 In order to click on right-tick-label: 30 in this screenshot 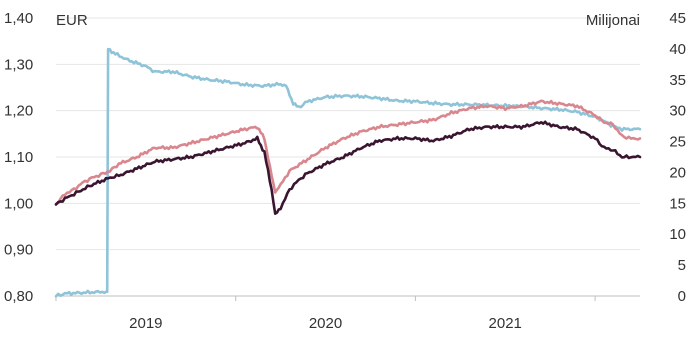, I will do `click(677, 111)`.